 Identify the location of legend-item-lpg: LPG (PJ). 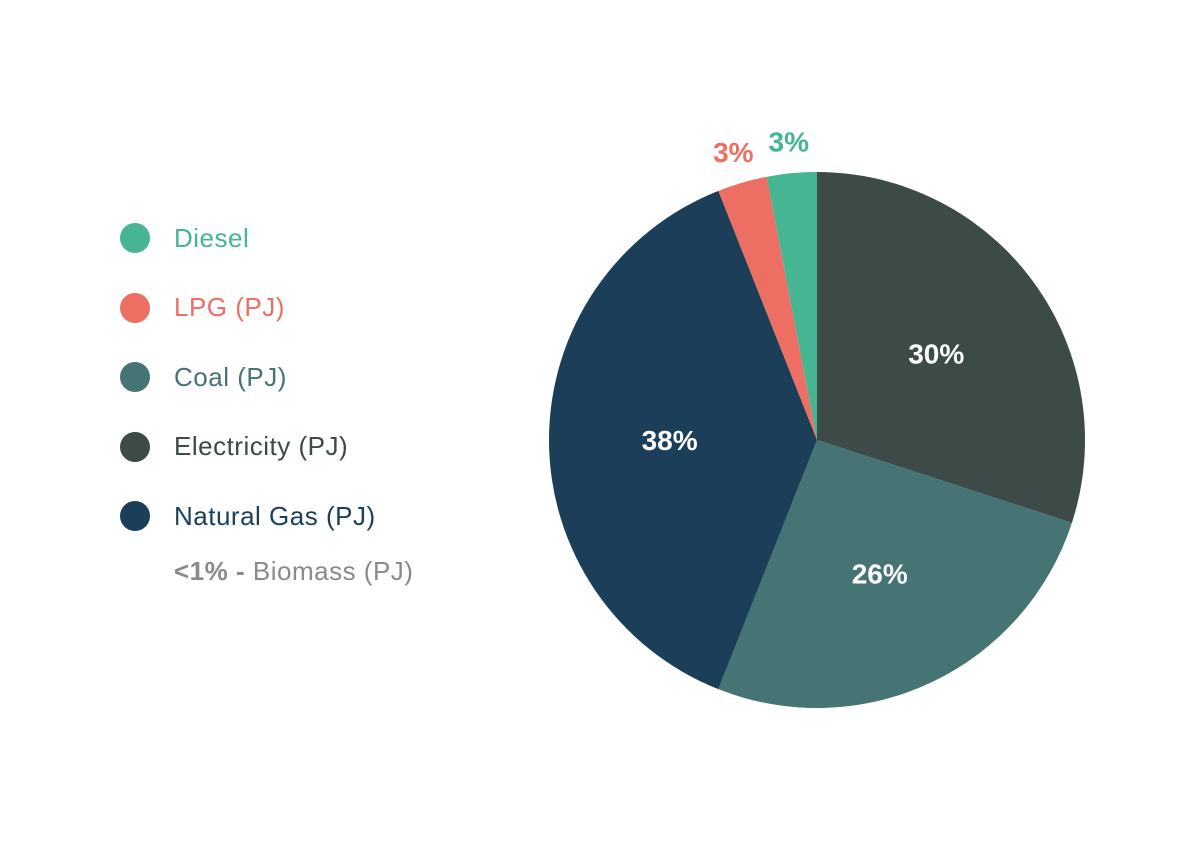
(330, 308).